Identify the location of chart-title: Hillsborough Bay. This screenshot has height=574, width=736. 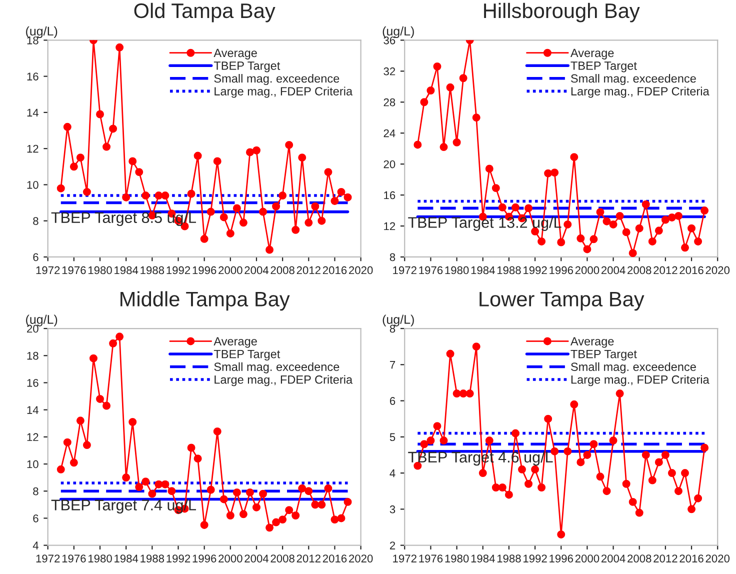
(562, 12).